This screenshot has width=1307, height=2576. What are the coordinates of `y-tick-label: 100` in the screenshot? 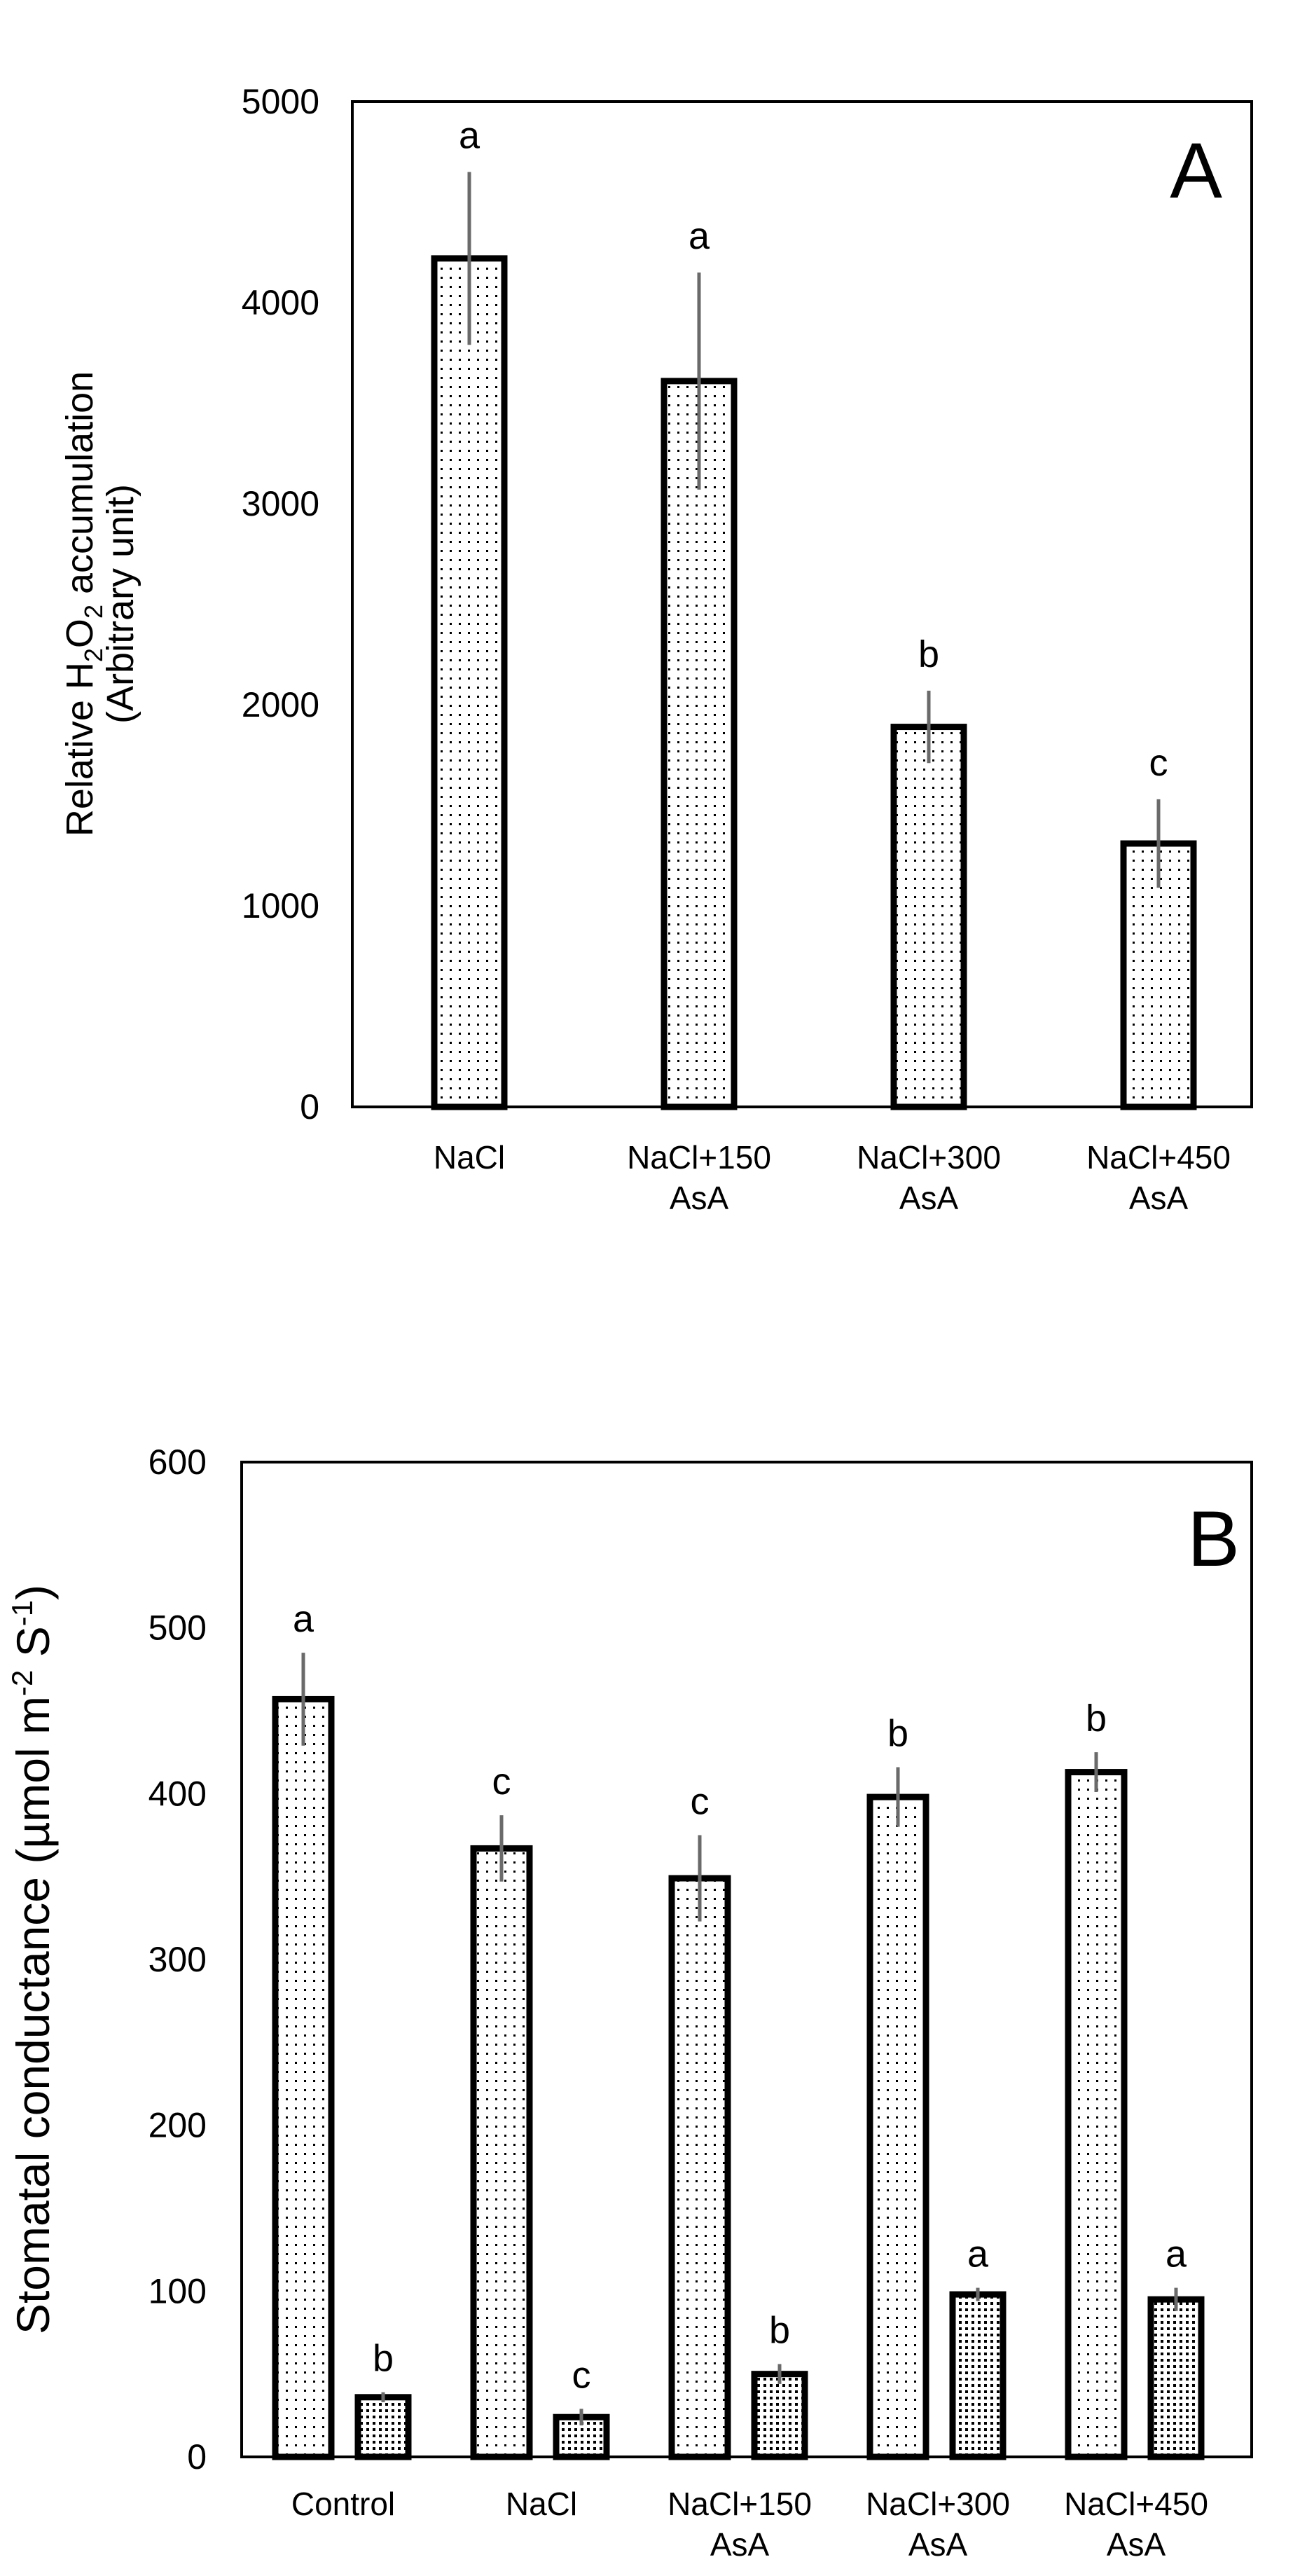 It's located at (177, 2290).